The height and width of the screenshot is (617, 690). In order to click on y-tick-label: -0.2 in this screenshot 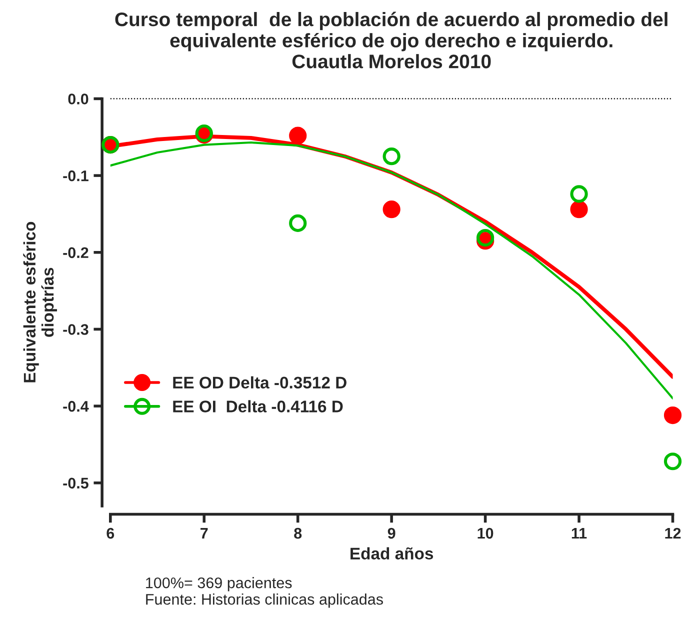, I will do `click(75, 252)`.